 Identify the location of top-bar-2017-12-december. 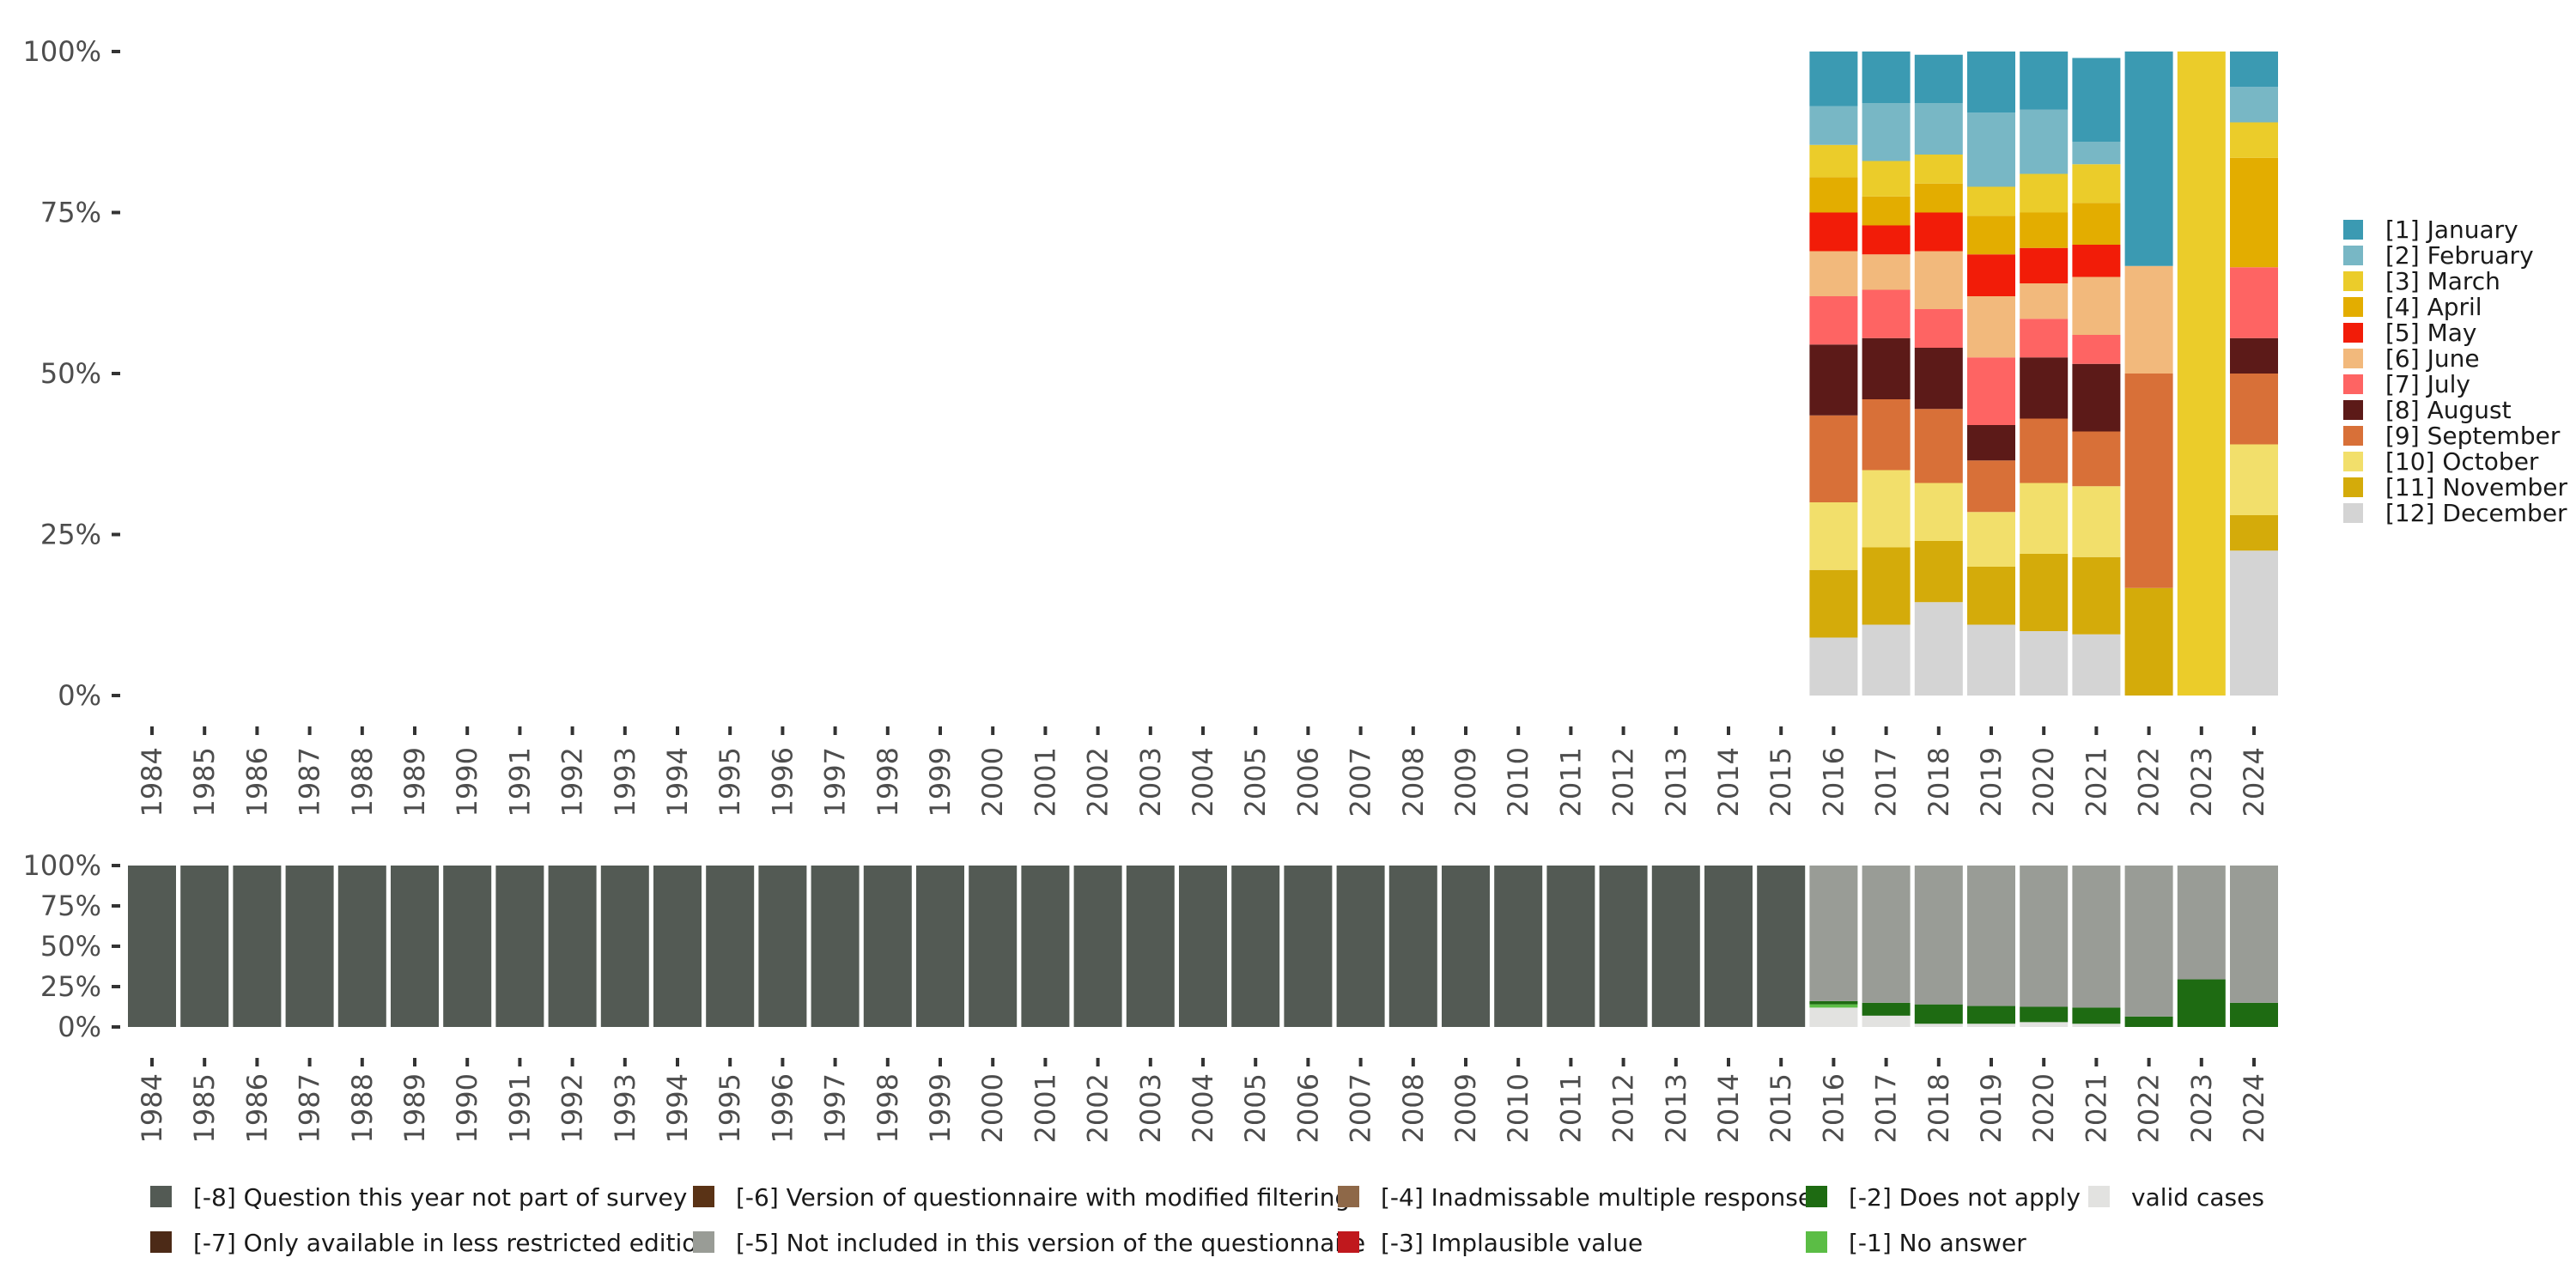
(1887, 660).